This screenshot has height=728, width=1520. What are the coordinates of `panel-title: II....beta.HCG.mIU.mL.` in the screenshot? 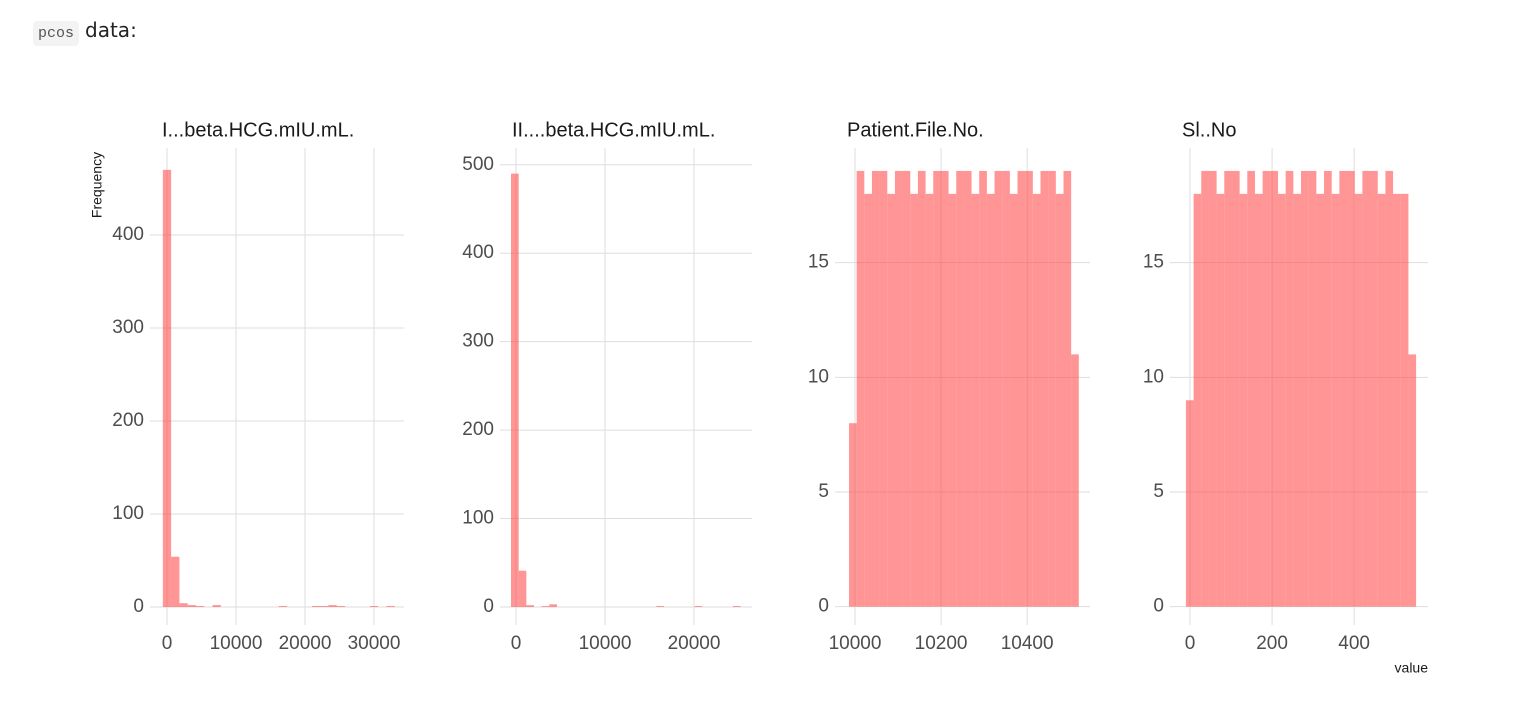 It's located at (613, 130).